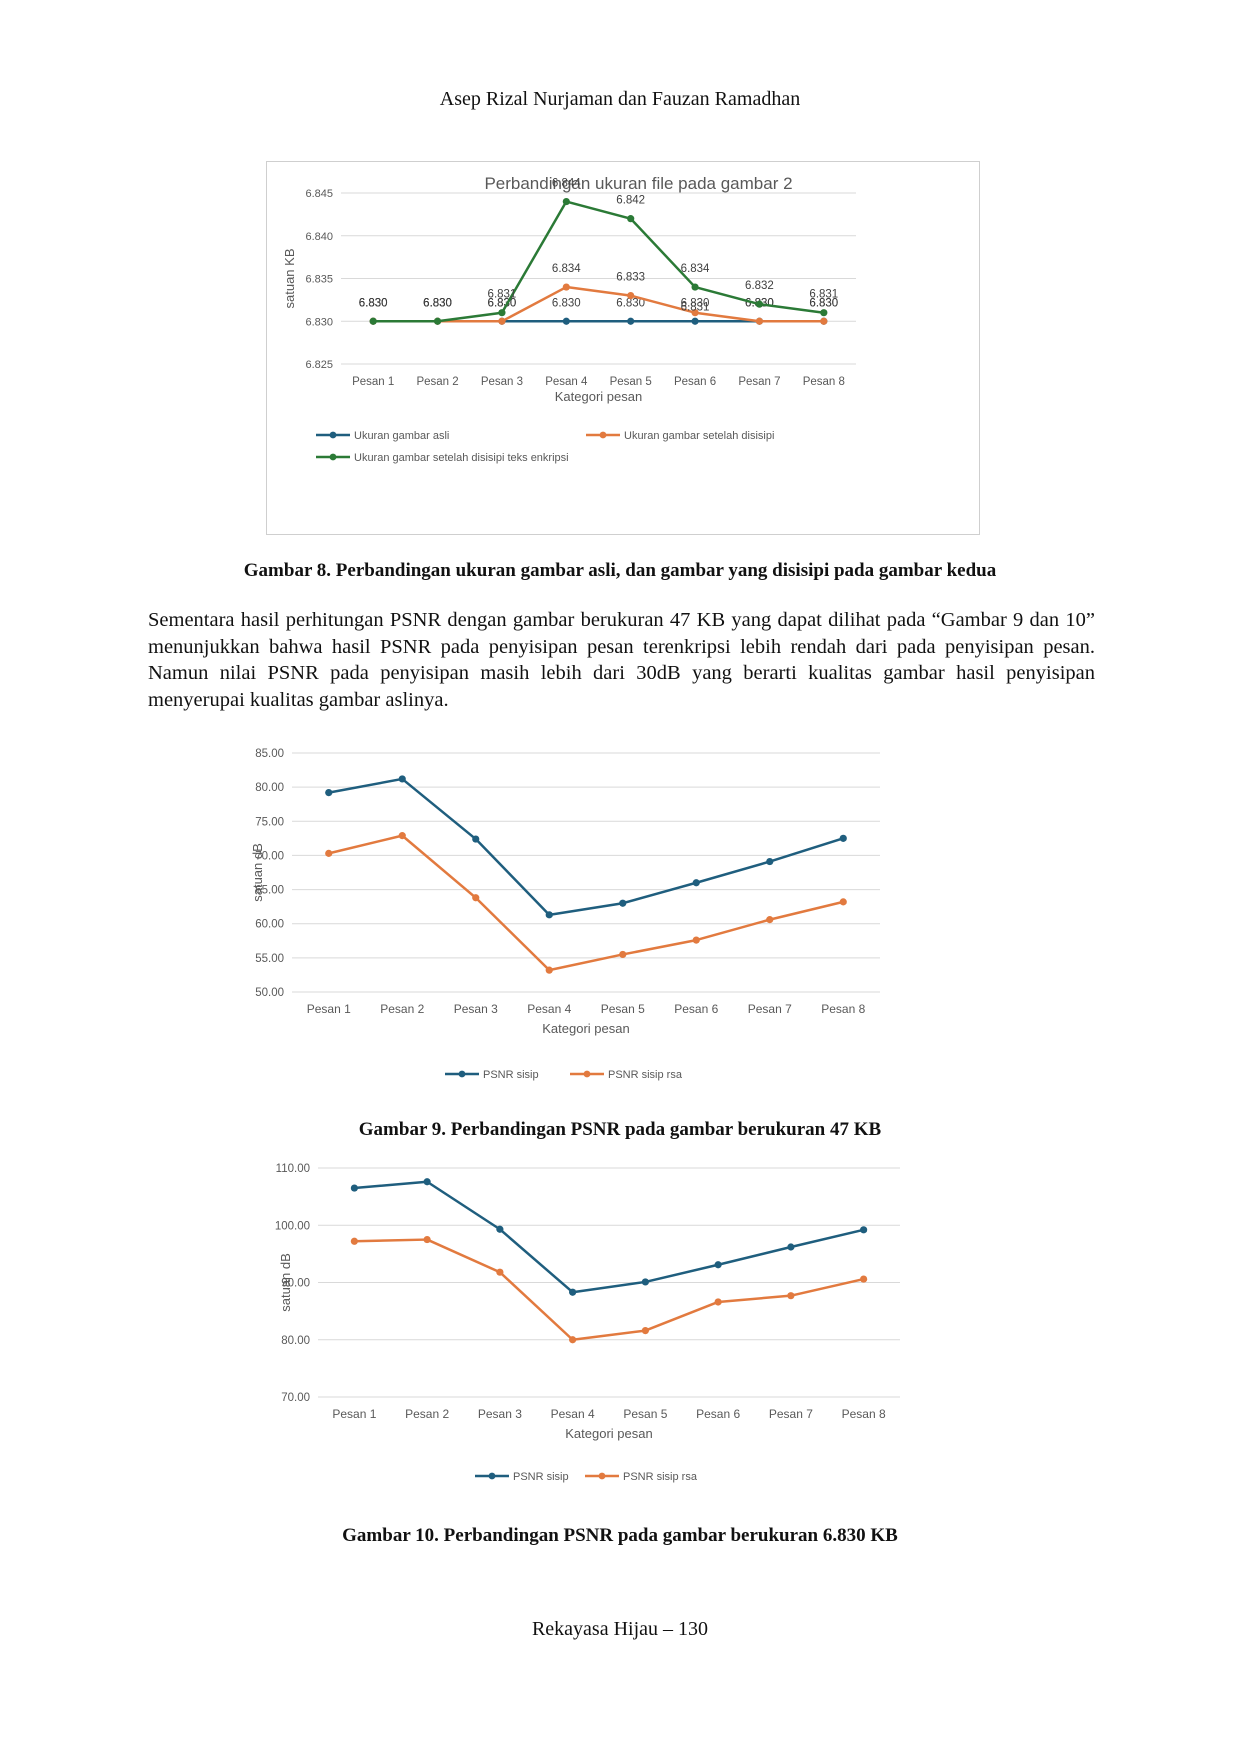  Describe the element at coordinates (269, 788) in the screenshot. I see `y-tick-label: 80.00` at that location.